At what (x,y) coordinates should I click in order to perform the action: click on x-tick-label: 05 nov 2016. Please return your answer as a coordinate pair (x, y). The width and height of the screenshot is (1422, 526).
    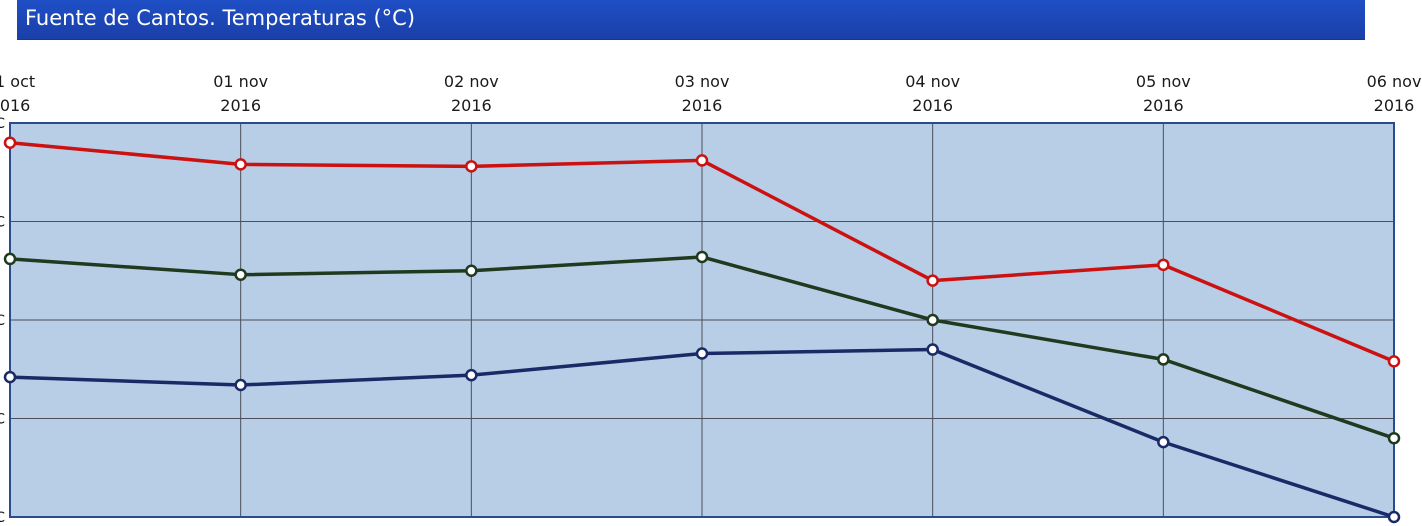
    Looking at the image, I should click on (1163, 93).